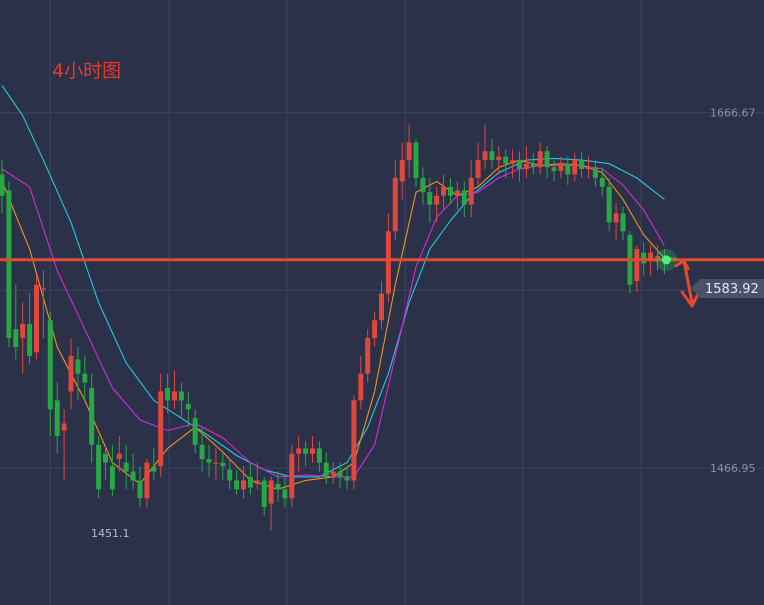 This screenshot has width=764, height=605. I want to click on current-price-dot, so click(666, 260).